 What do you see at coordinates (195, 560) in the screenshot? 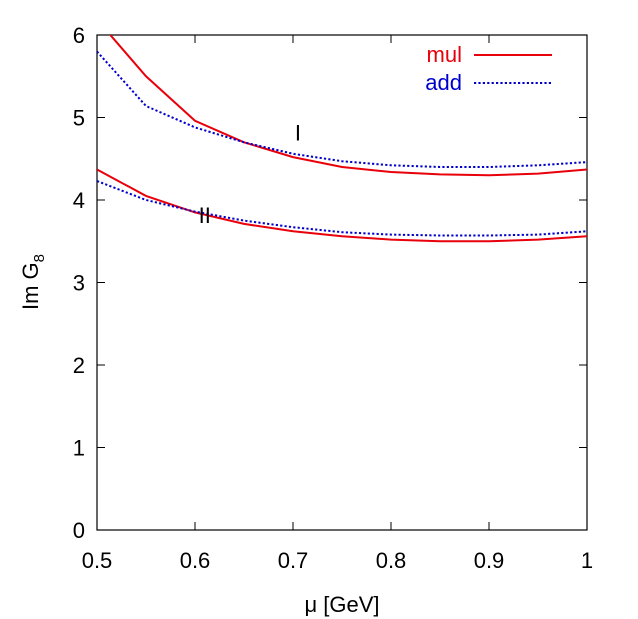
I see `x-tick-label: 0.6` at bounding box center [195, 560].